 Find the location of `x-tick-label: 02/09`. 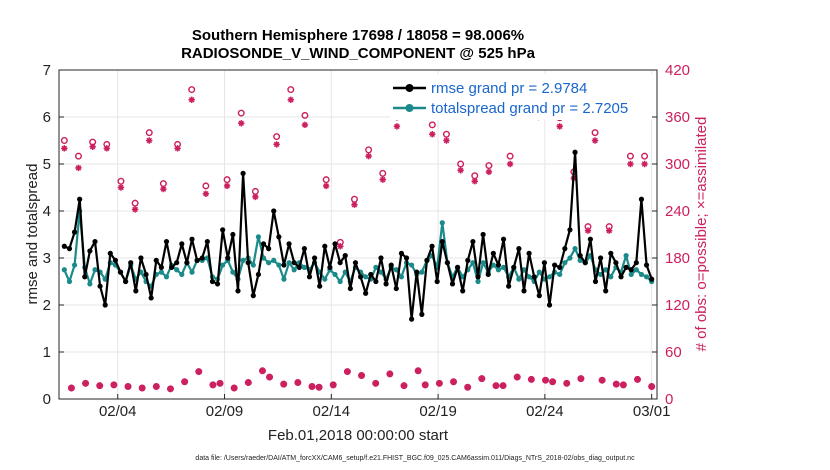

x-tick-label: 02/09 is located at coordinates (225, 411).